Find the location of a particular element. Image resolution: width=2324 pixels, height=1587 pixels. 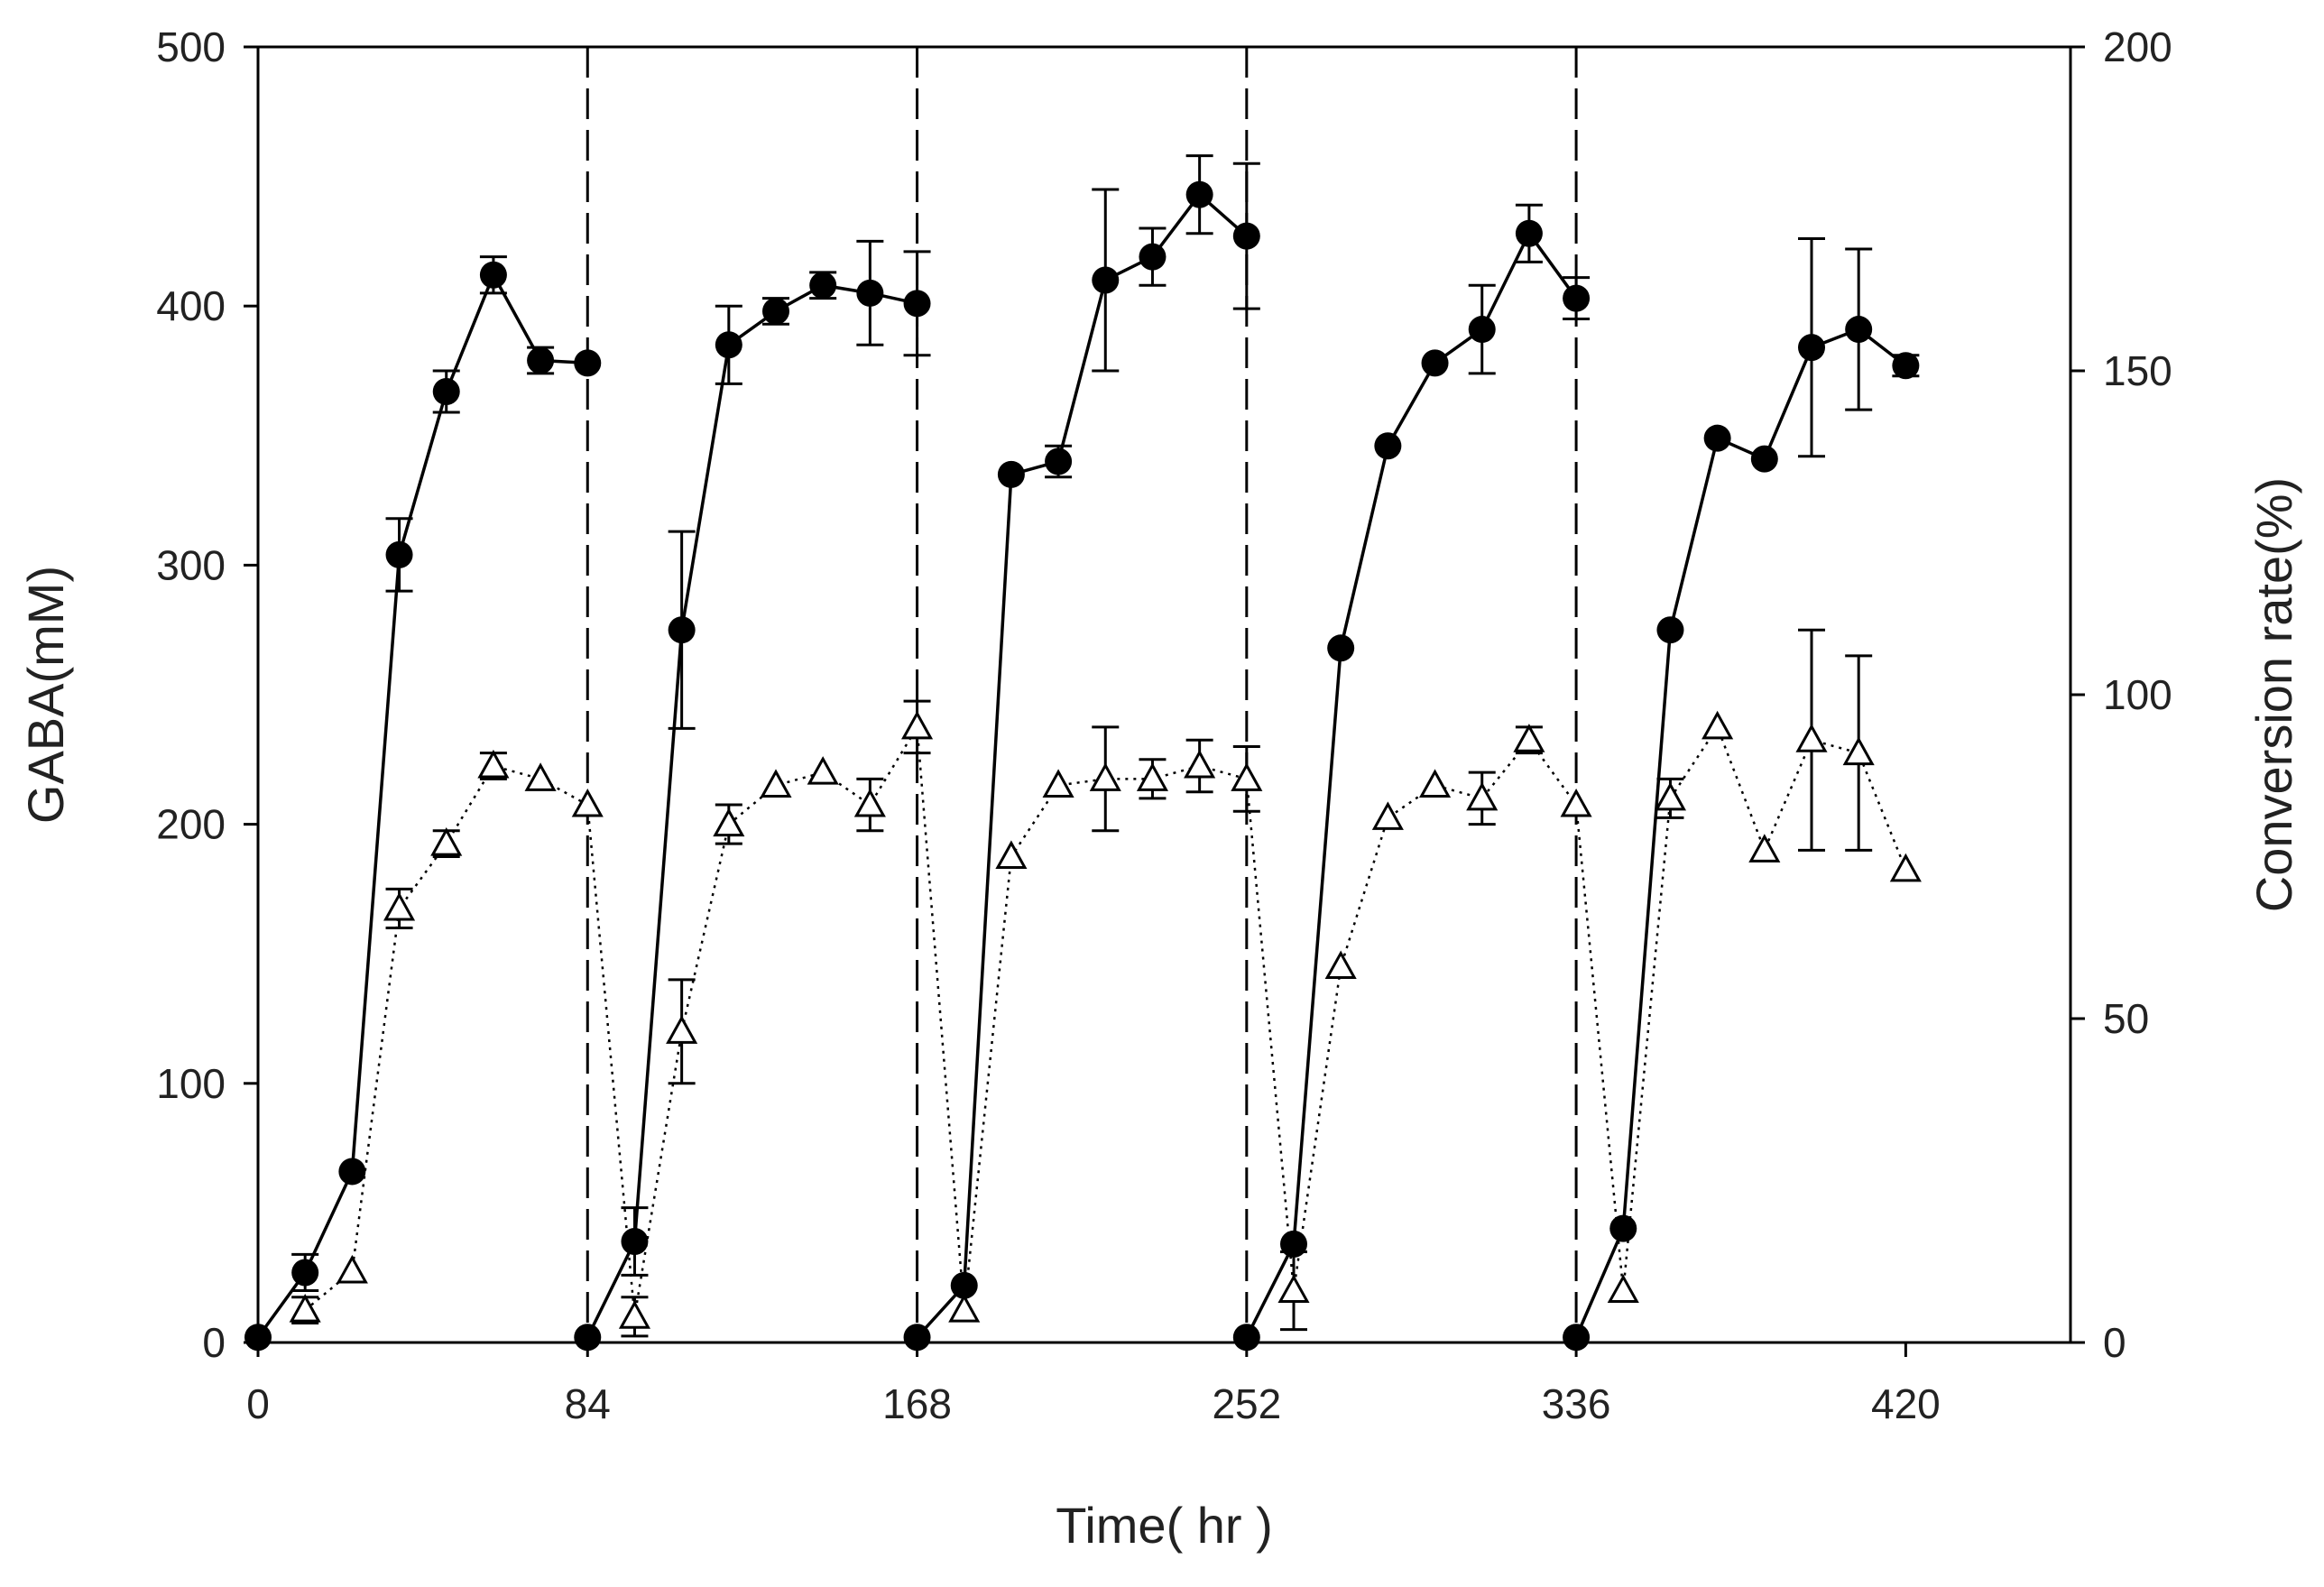

y2-axis-title: Conversion rate(%) is located at coordinates (2274, 694).